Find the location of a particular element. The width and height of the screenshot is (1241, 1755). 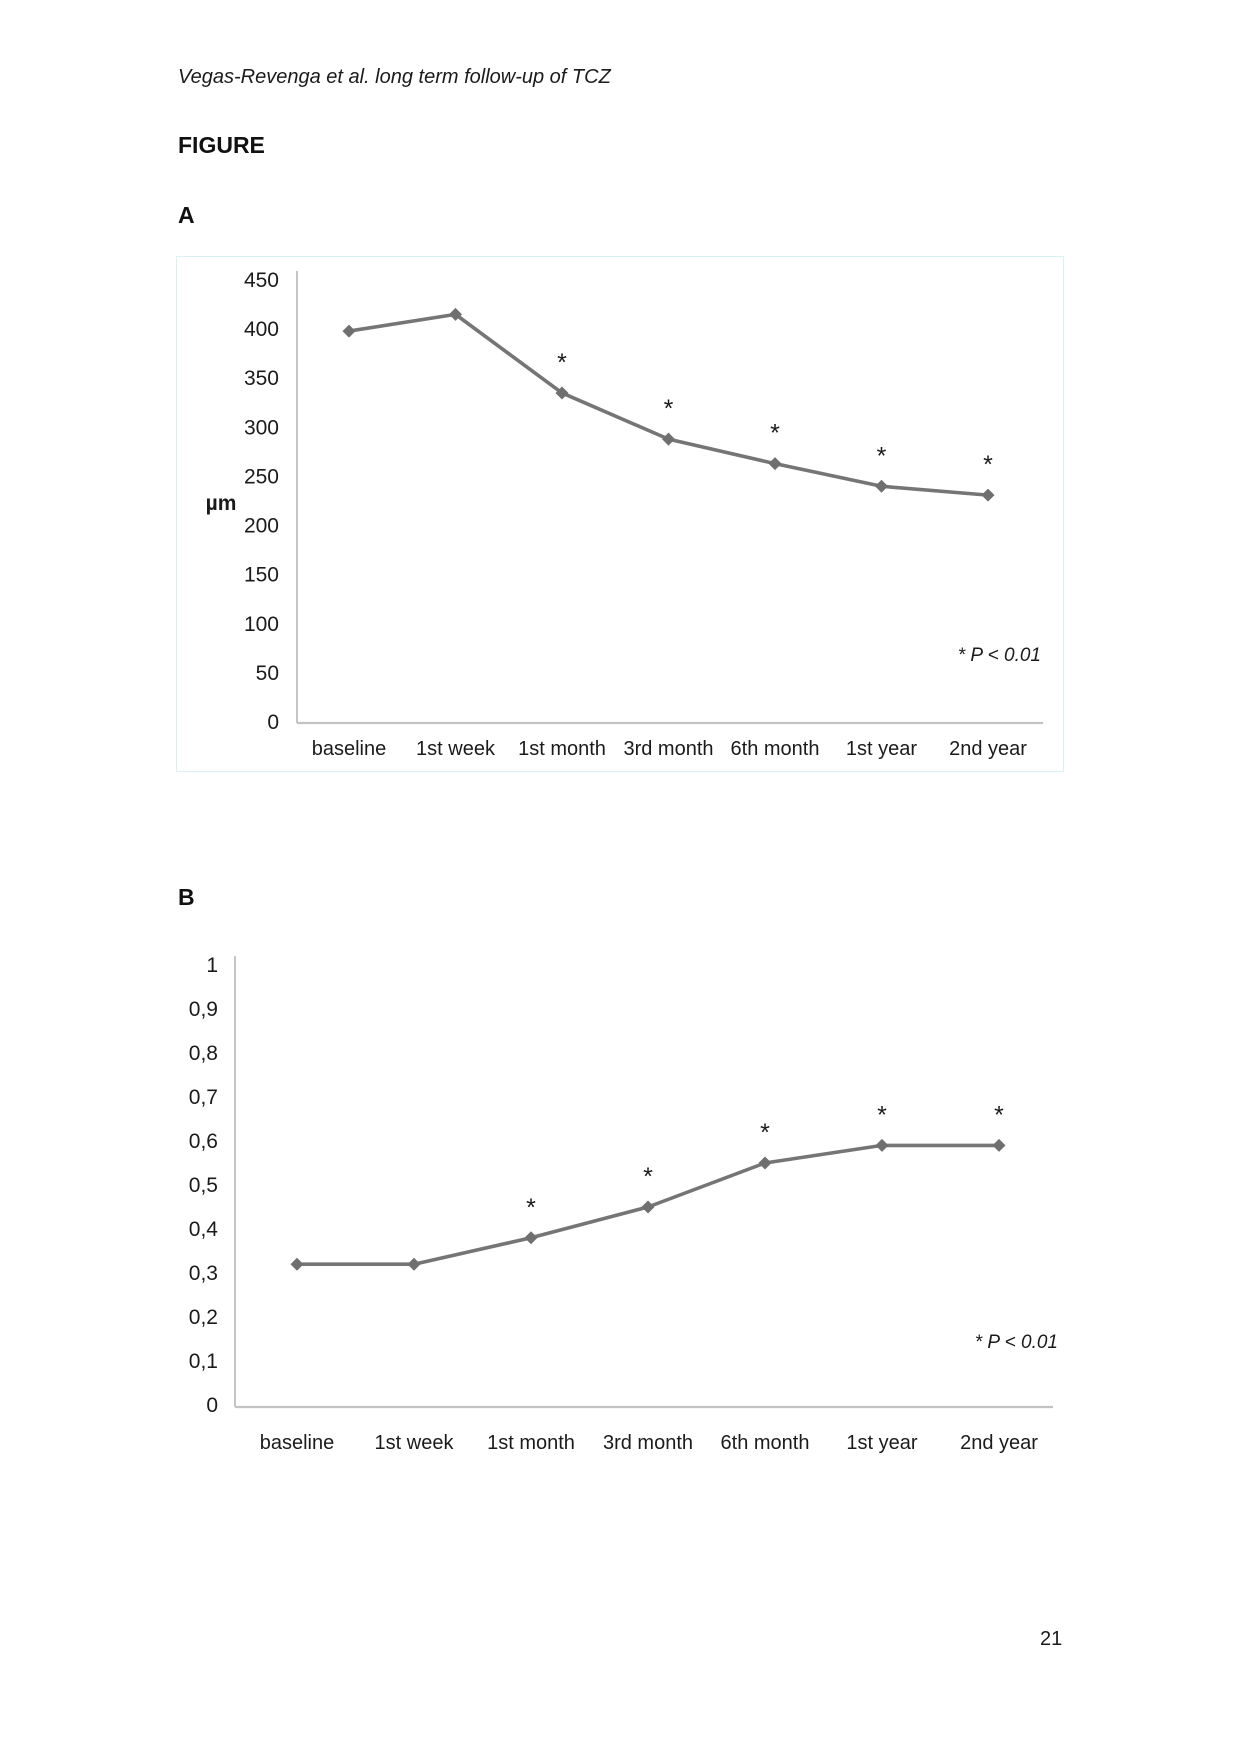

figure-title: FIGURE is located at coordinates (221, 145).